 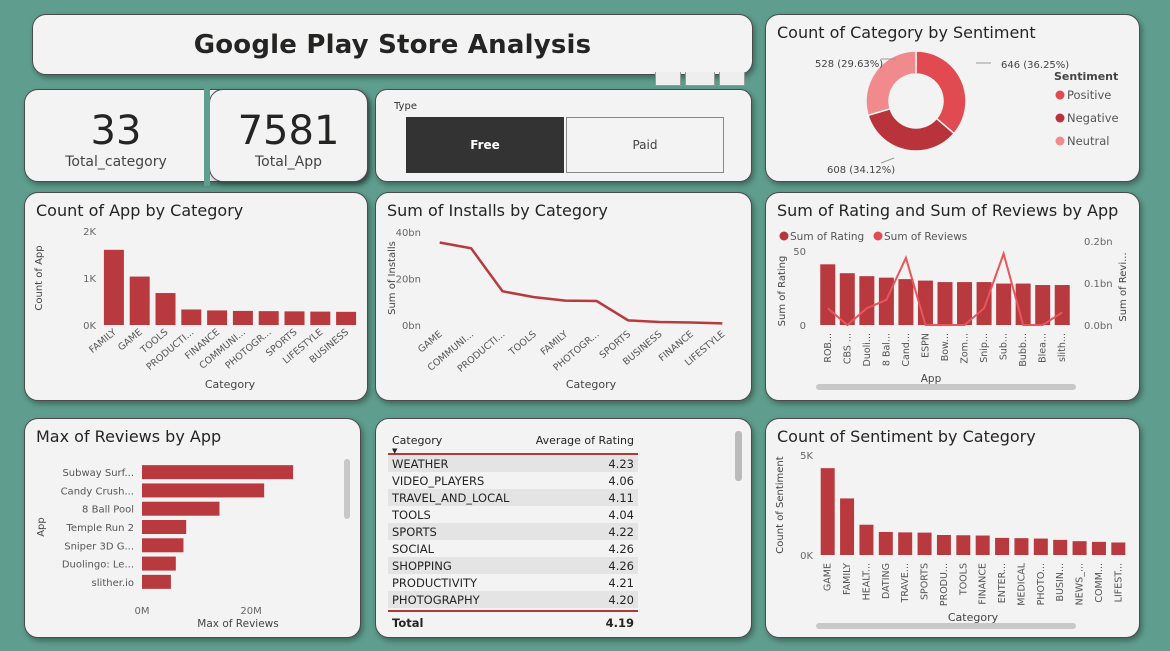 What do you see at coordinates (827, 237) in the screenshot?
I see `legend-item: Sum of Rating` at bounding box center [827, 237].